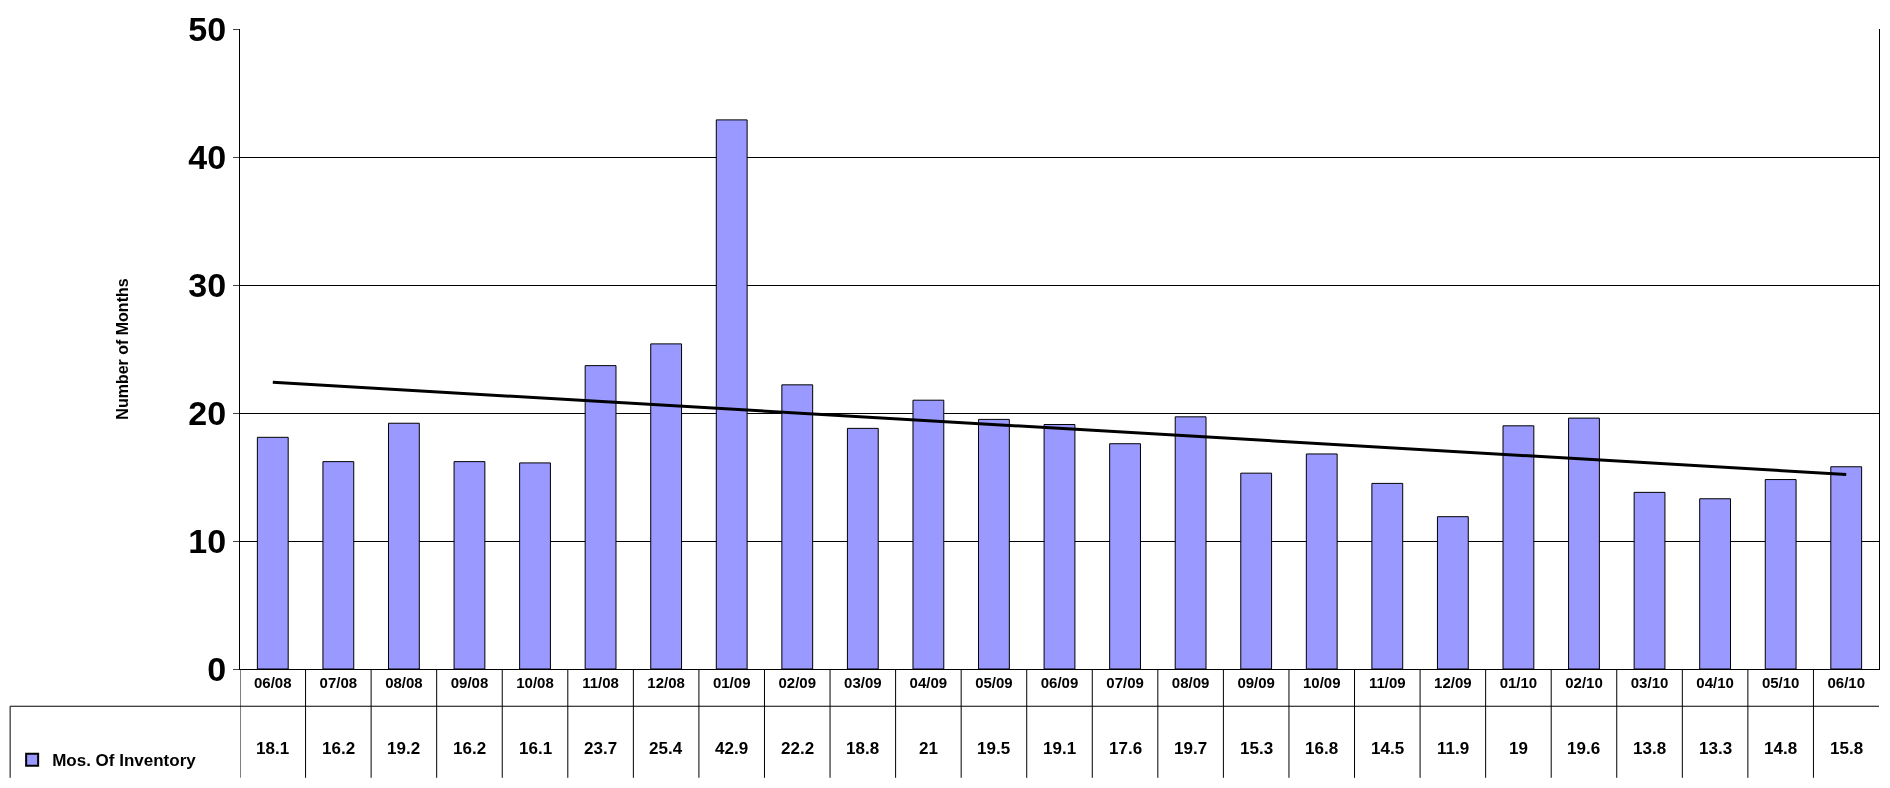 The height and width of the screenshot is (788, 1890). Describe the element at coordinates (1321, 682) in the screenshot. I see `x-tick-label: 10/09` at that location.